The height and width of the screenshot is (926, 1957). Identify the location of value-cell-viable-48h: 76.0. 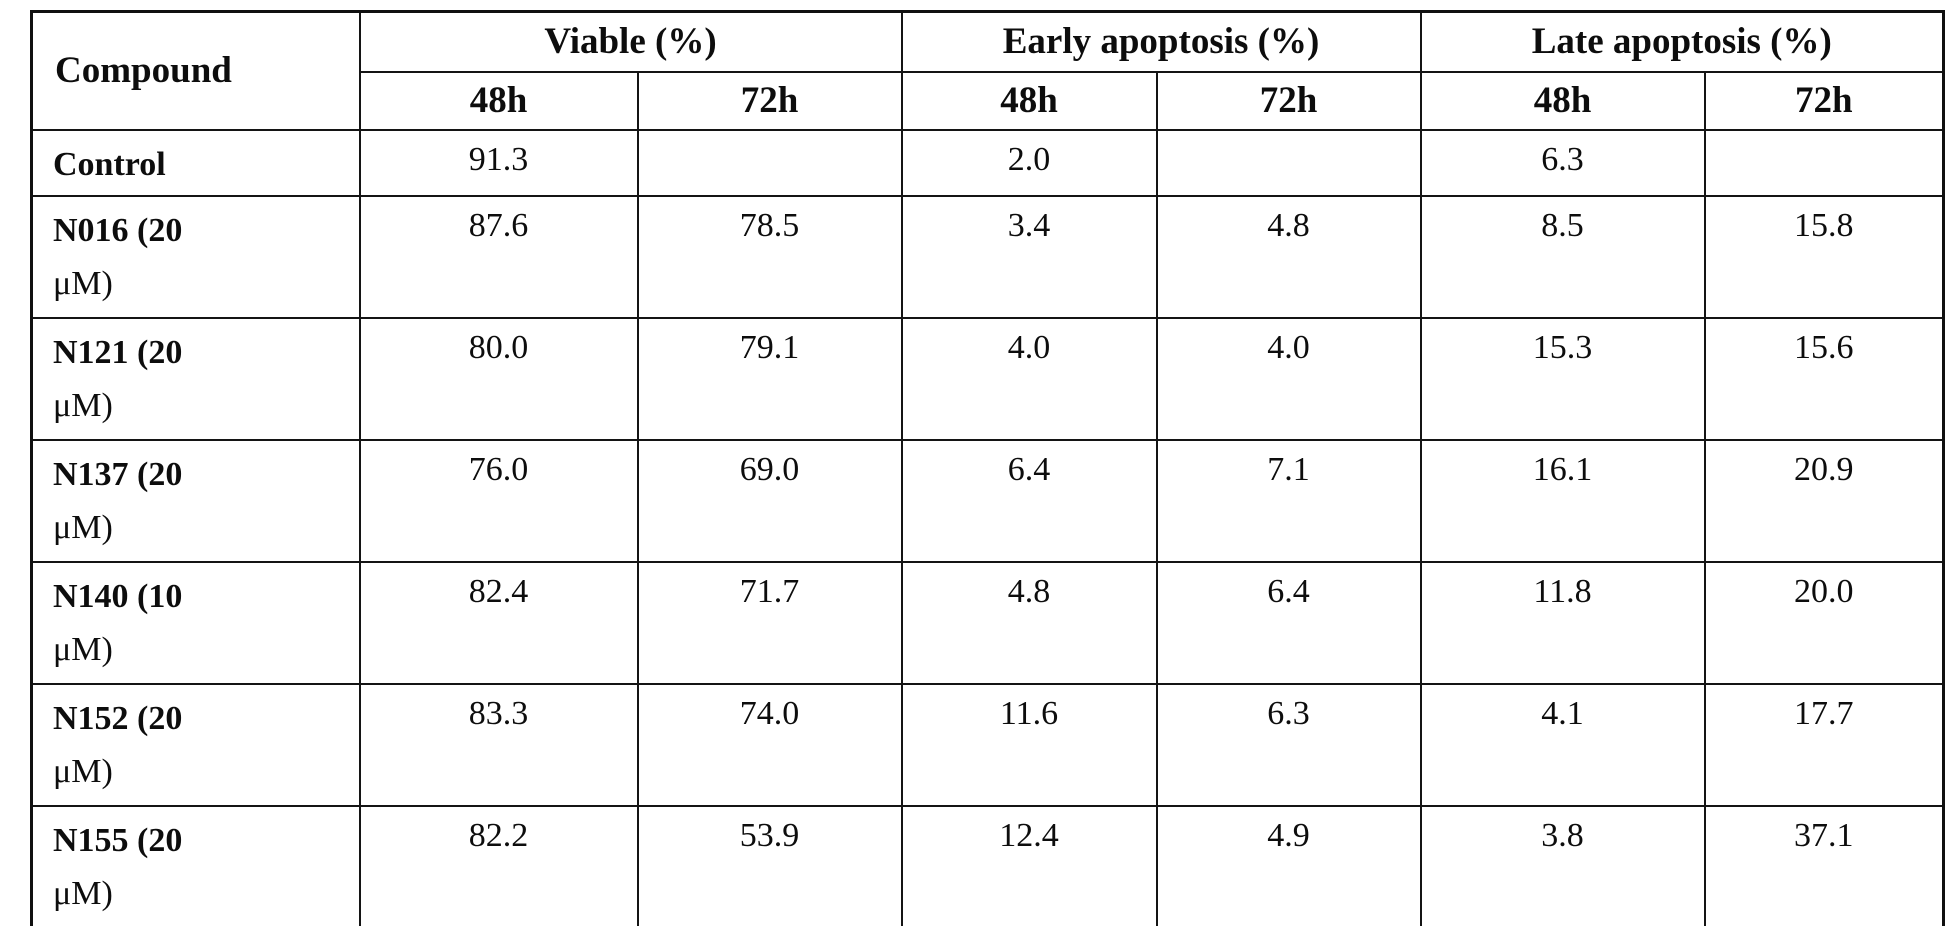
(498, 501).